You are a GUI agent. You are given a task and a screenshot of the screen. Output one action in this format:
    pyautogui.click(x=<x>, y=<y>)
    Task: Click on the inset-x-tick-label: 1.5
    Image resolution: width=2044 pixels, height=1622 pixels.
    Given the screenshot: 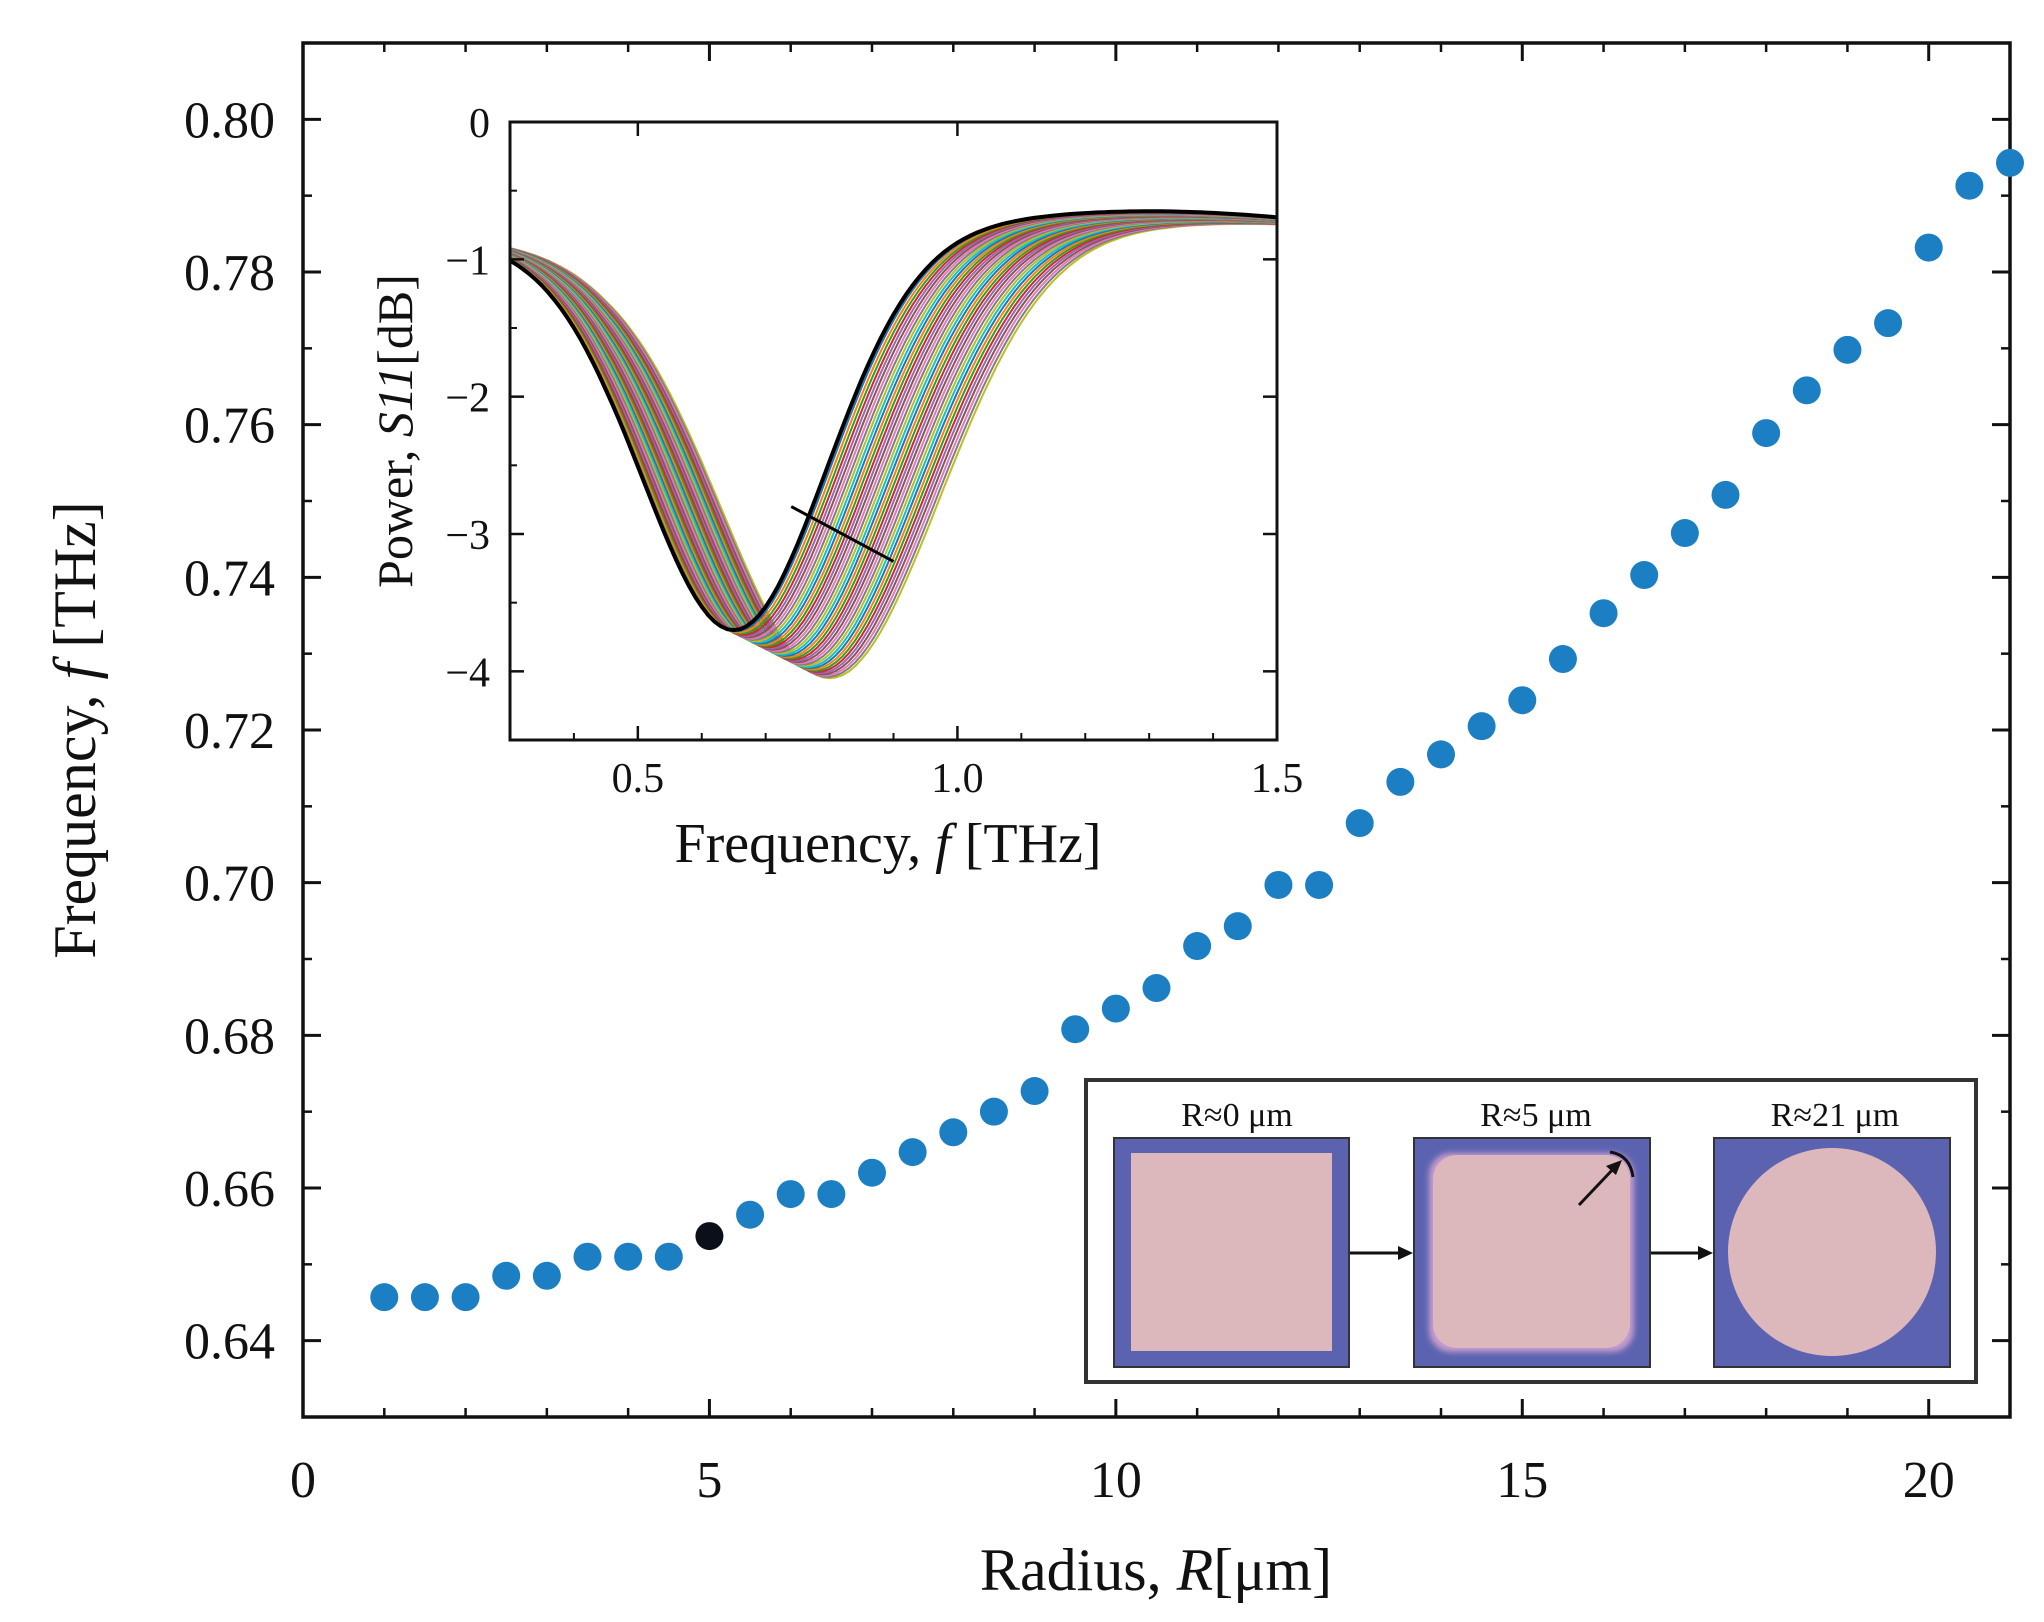 What is the action you would take?
    pyautogui.click(x=1277, y=779)
    